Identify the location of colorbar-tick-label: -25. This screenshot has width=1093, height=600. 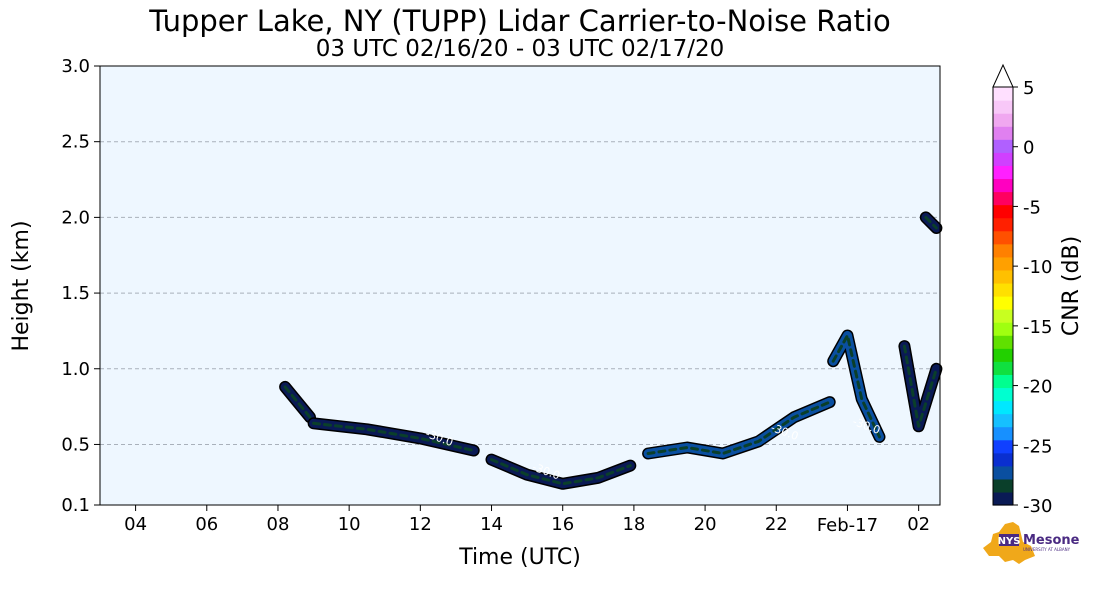
(1037, 446).